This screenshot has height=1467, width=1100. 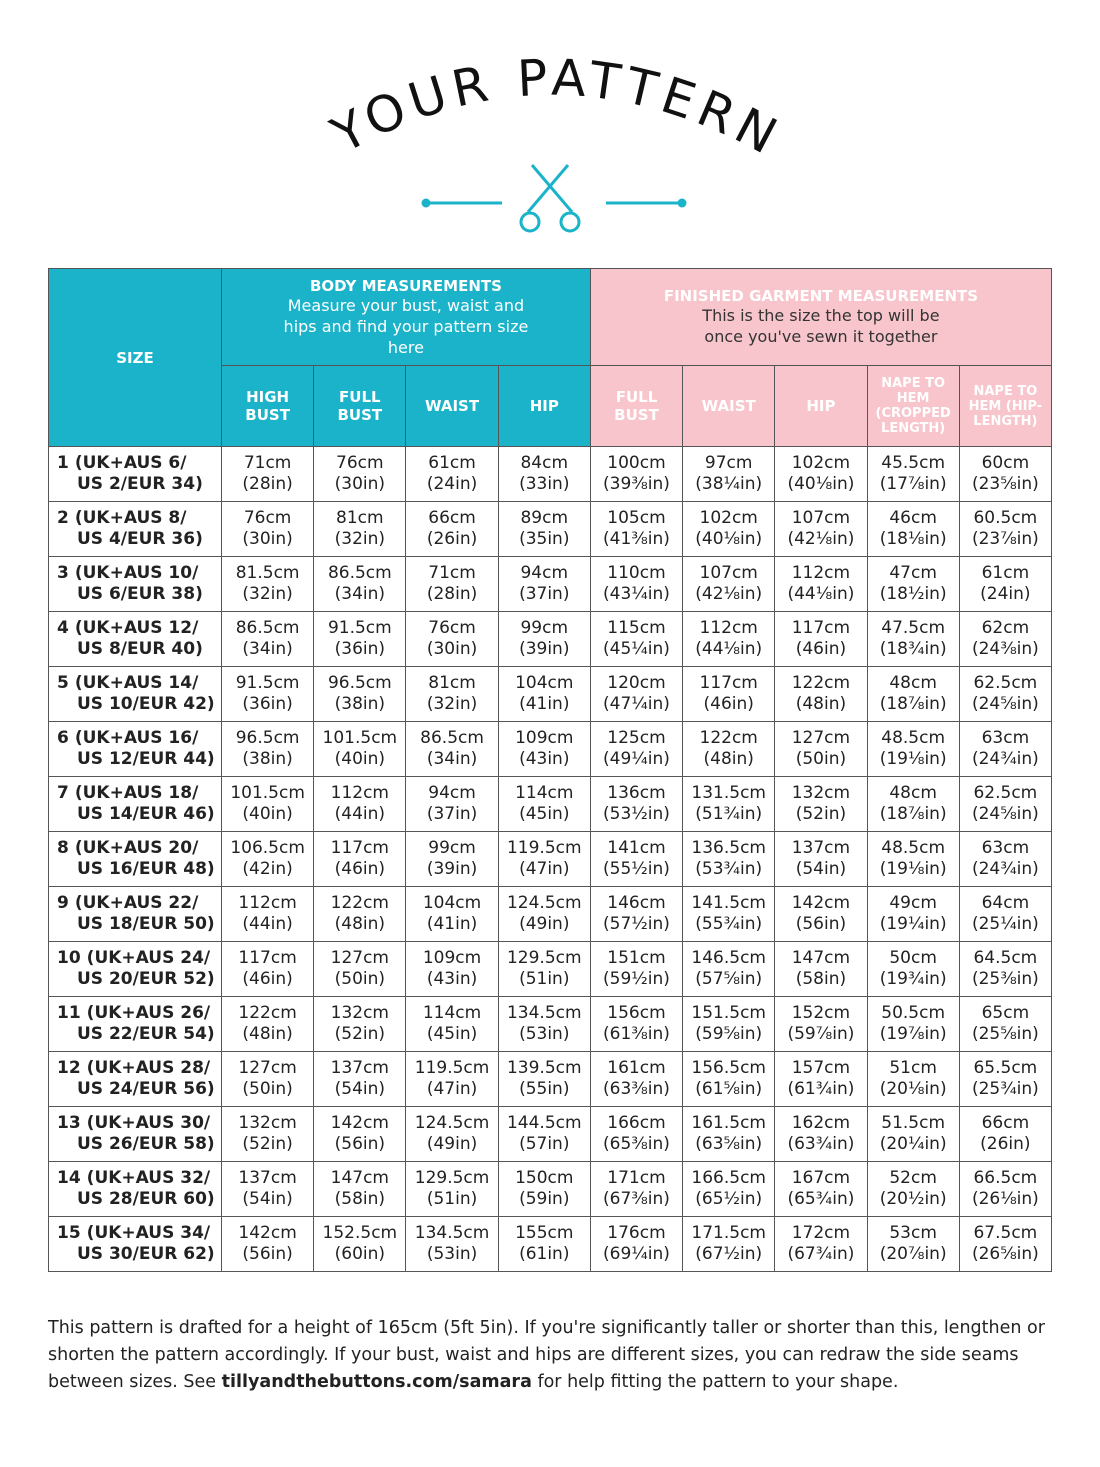 What do you see at coordinates (544, 704) in the screenshot?
I see `inch-value: (41in)` at bounding box center [544, 704].